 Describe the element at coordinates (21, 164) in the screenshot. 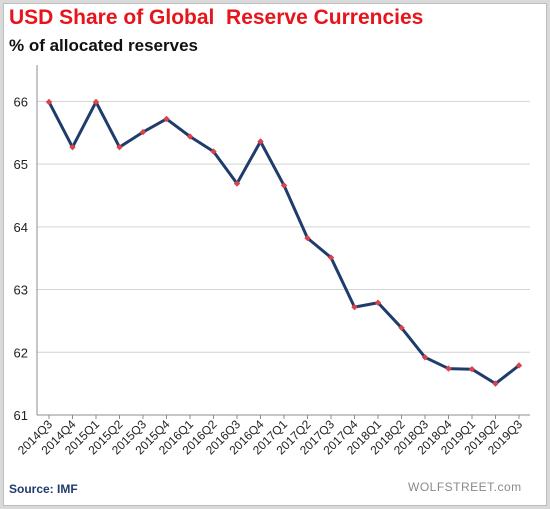

I see `y-tick-label: 65` at that location.